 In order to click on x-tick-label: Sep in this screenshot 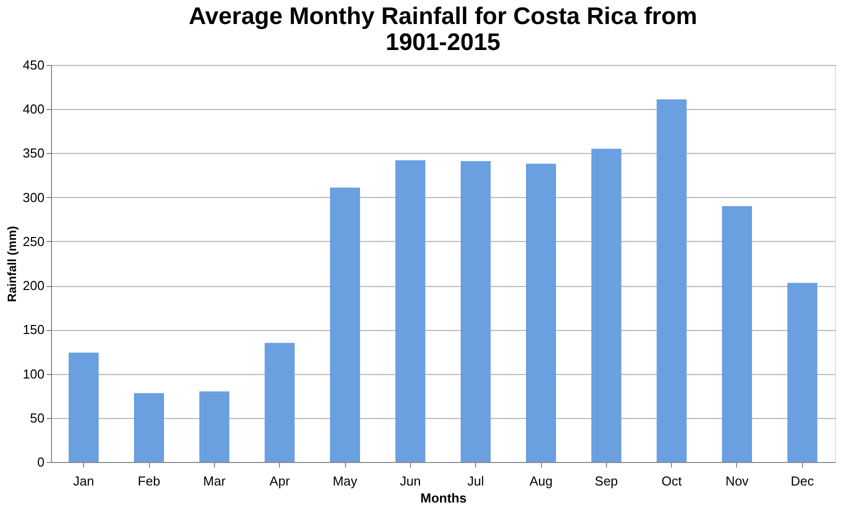, I will do `click(606, 481)`.